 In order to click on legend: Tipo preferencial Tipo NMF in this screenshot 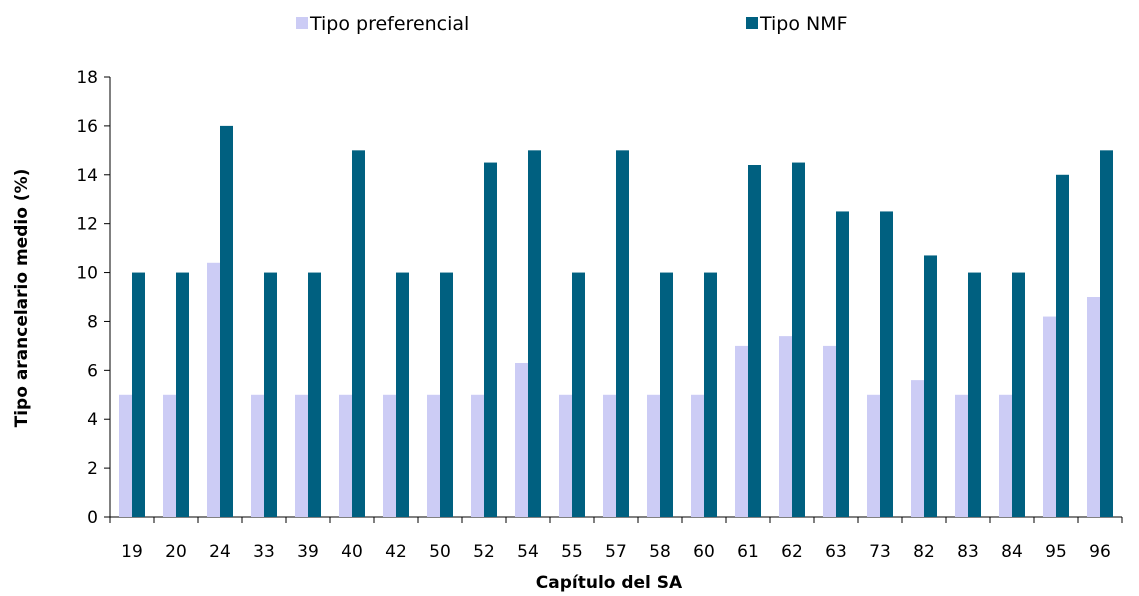, I will do `click(572, 24)`.